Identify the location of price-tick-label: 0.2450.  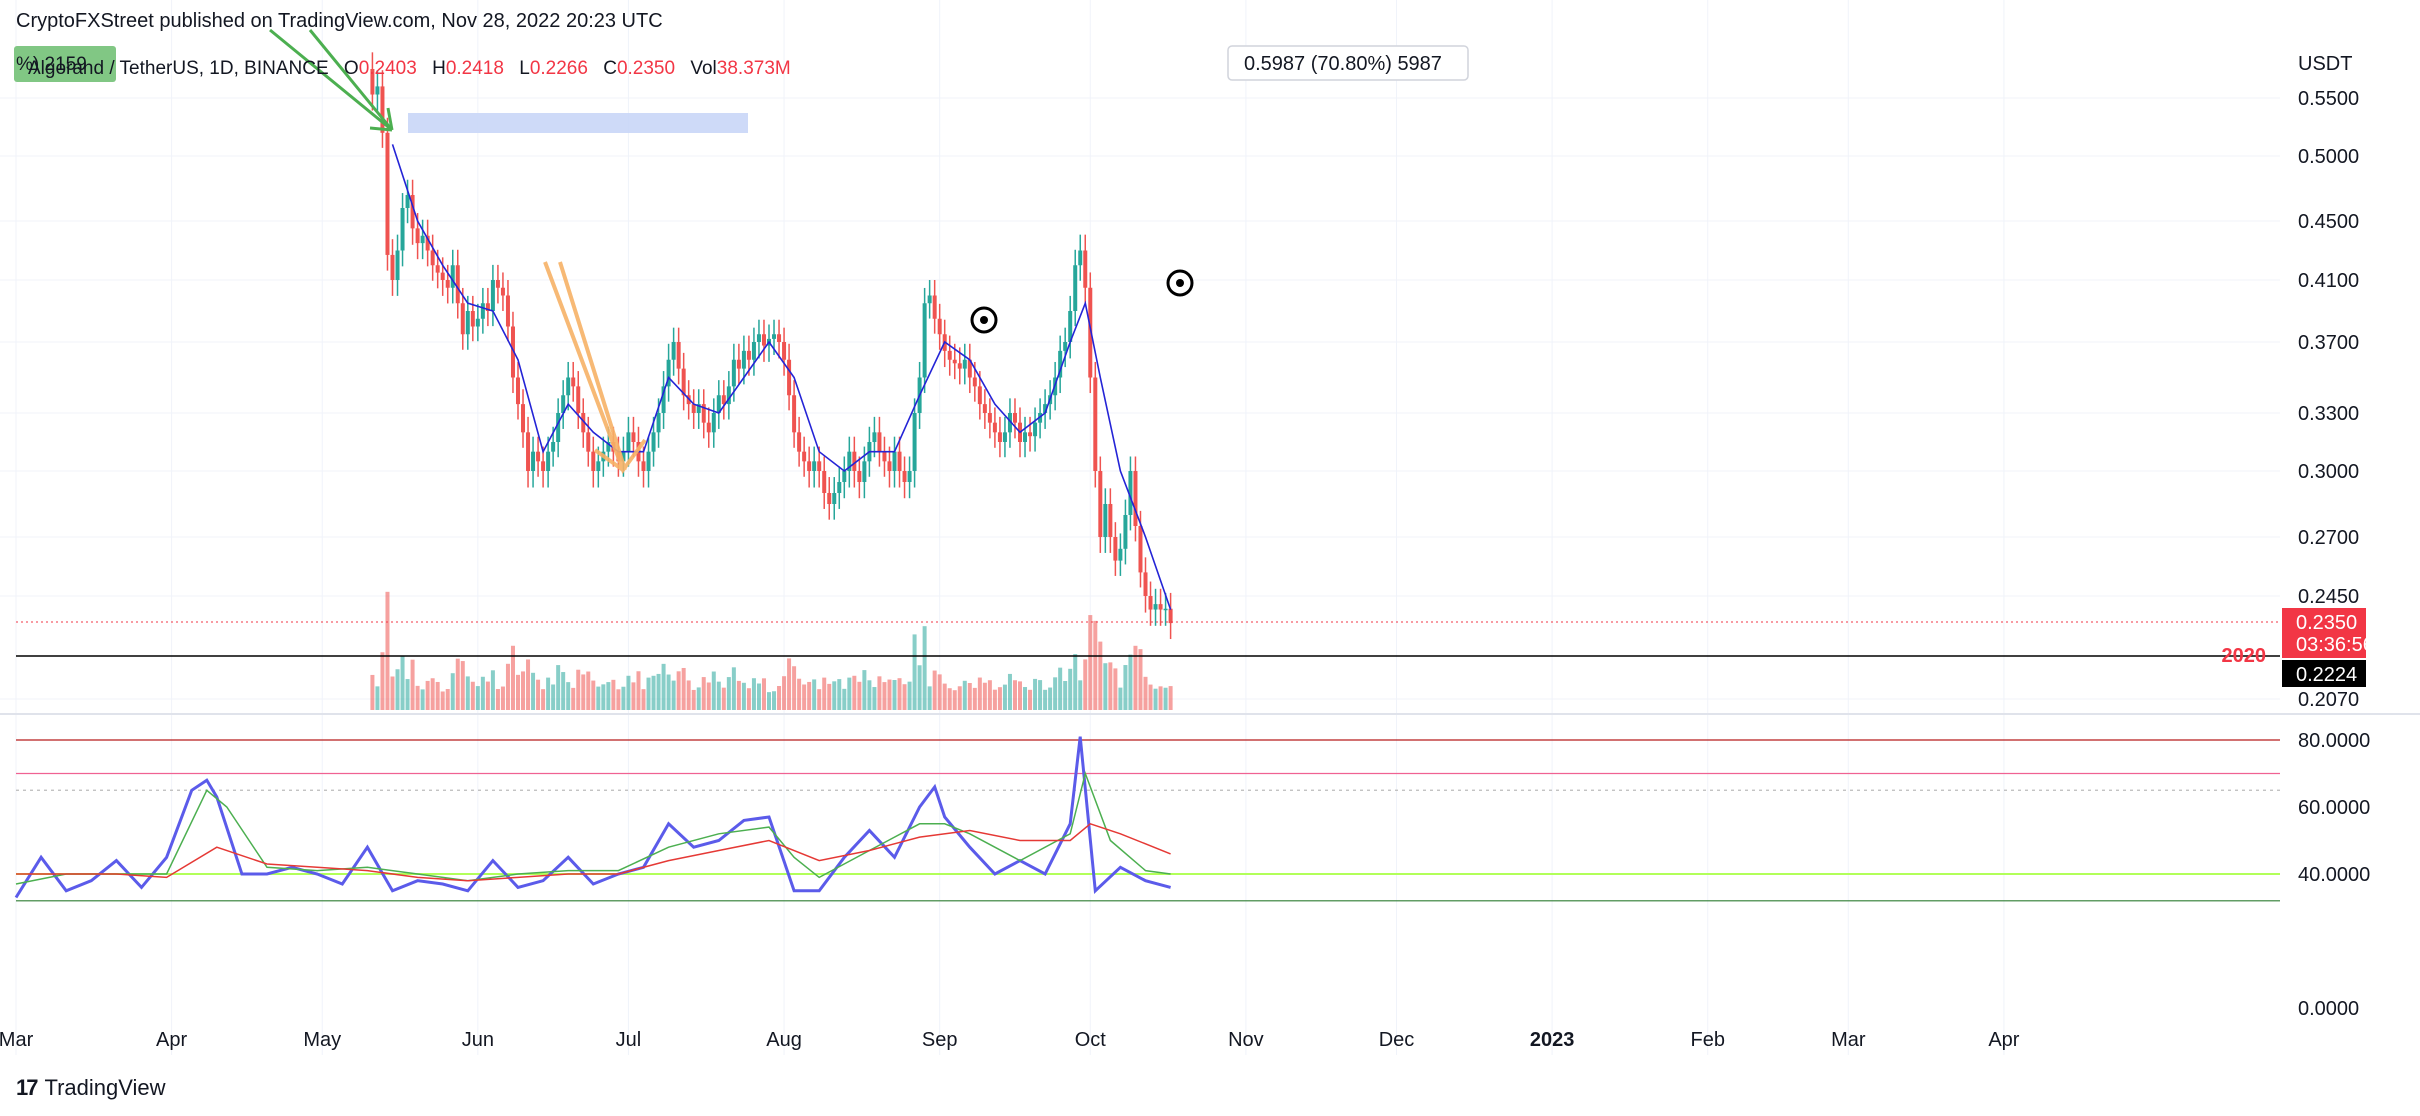
(2328, 597).